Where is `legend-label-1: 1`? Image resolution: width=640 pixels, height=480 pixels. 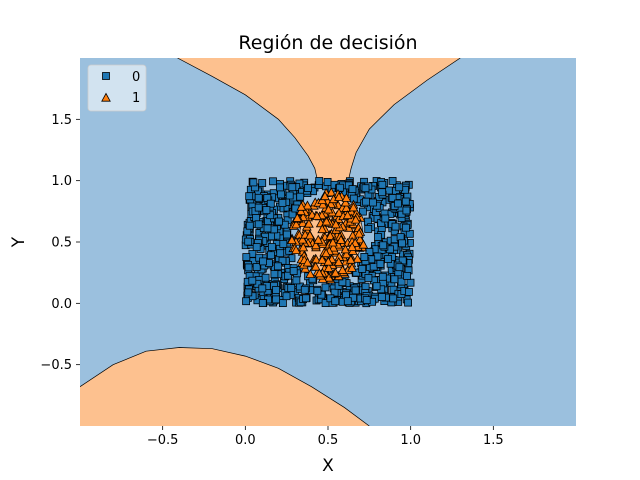
legend-label-1: 1 is located at coordinates (136, 98).